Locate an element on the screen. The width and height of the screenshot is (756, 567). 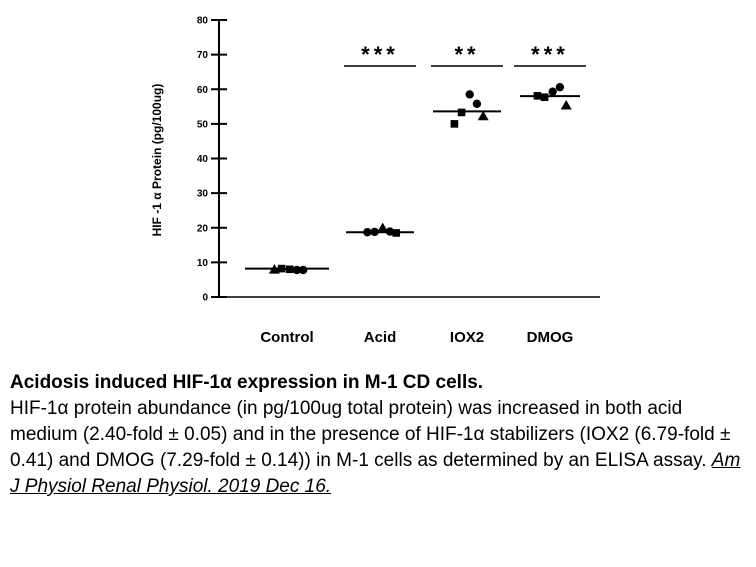
group-iox2: IOX2 ** is located at coordinates (467, 194).